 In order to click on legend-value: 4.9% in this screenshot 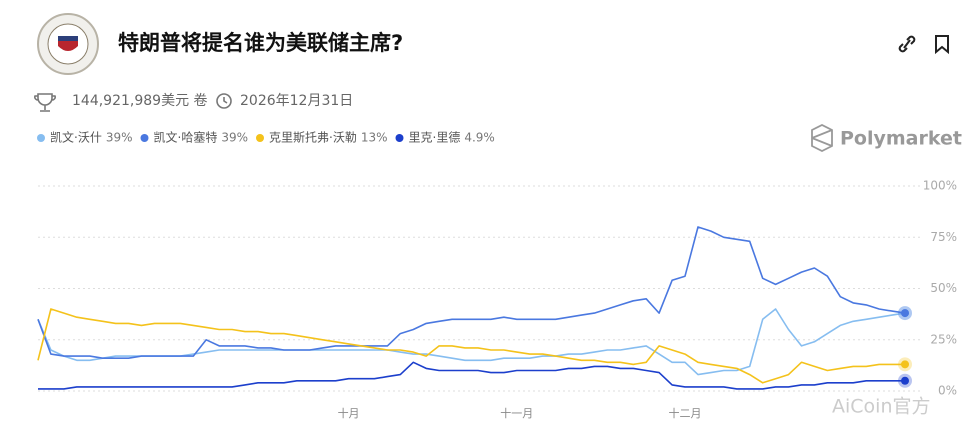, I will do `click(479, 138)`.